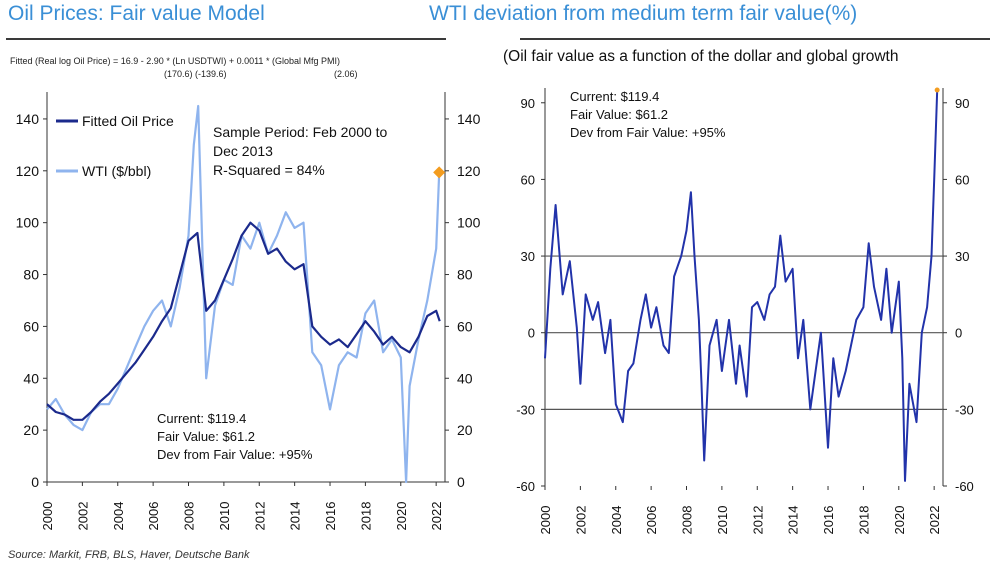 The width and height of the screenshot is (997, 569). I want to click on y-tick-label-right: 80, so click(465, 275).